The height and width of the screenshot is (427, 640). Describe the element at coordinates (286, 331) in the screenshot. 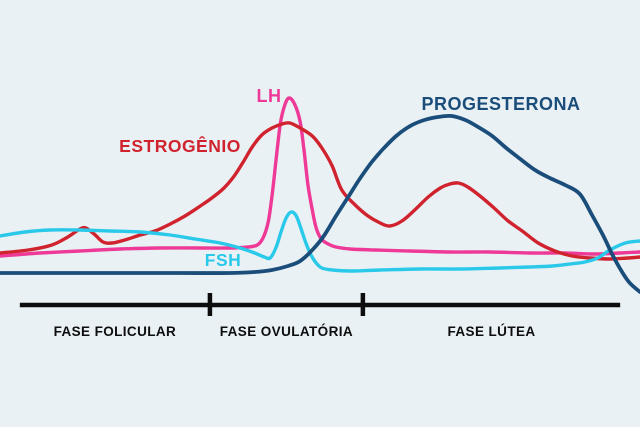

I see `phase-label-ovulatoria: FASE OVULATÓRIA` at that location.